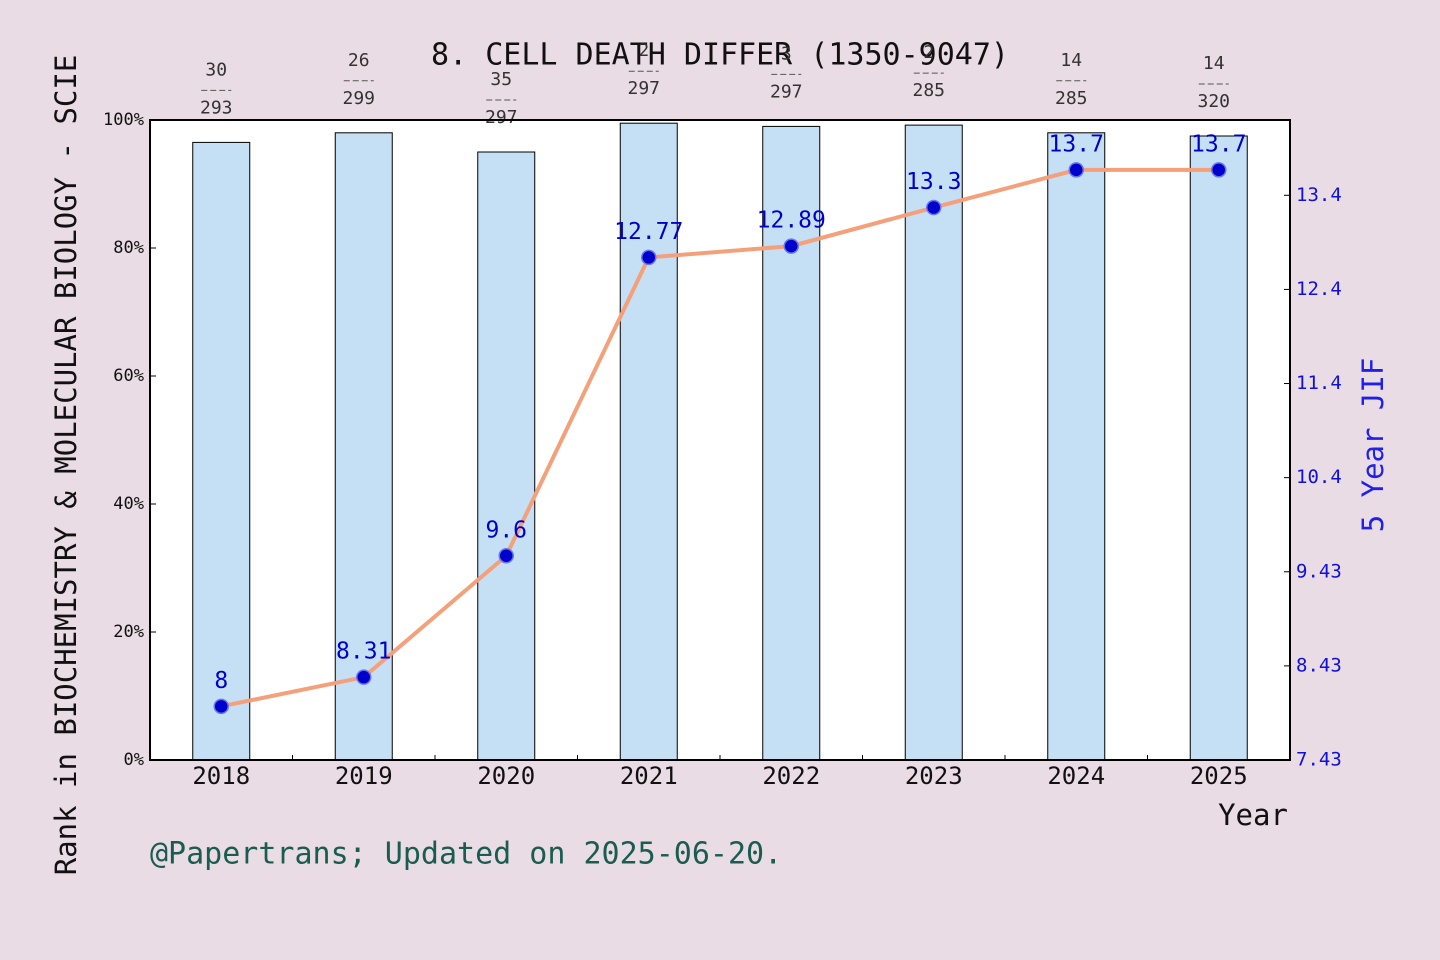  Describe the element at coordinates (506, 776) in the screenshot. I see `x-tick-label: 2020` at that location.